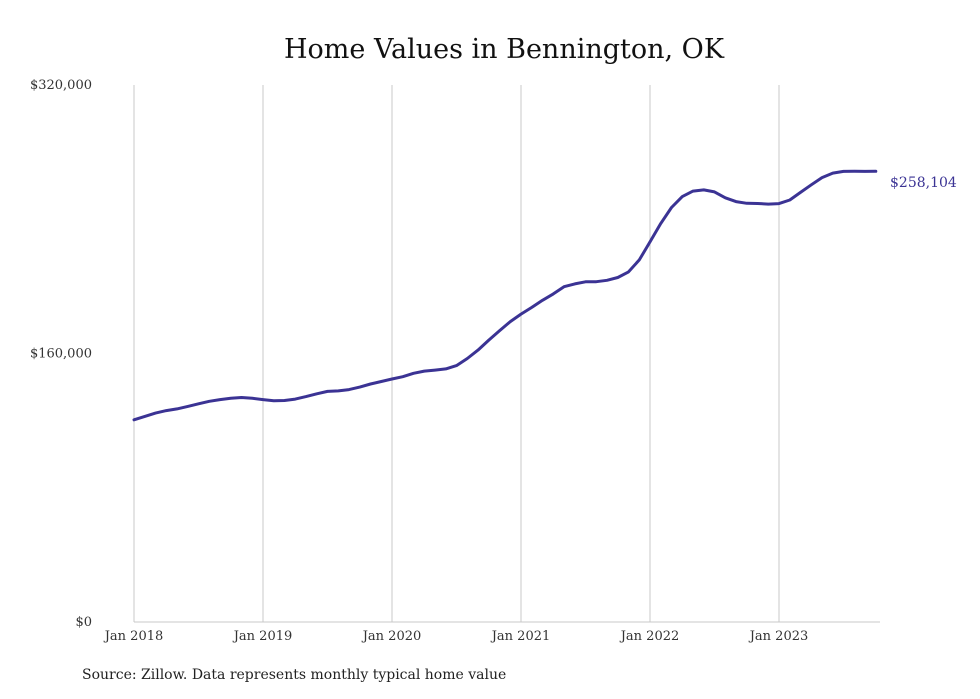  What do you see at coordinates (778, 636) in the screenshot?
I see `x-tick-label: Jan 2023` at bounding box center [778, 636].